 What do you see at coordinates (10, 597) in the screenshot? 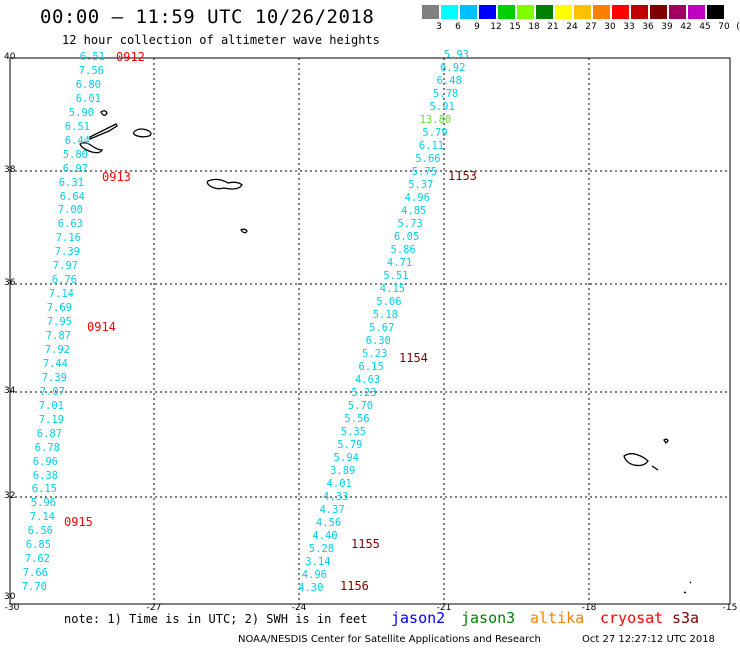
I see `latitude-label: 30` at bounding box center [10, 597].